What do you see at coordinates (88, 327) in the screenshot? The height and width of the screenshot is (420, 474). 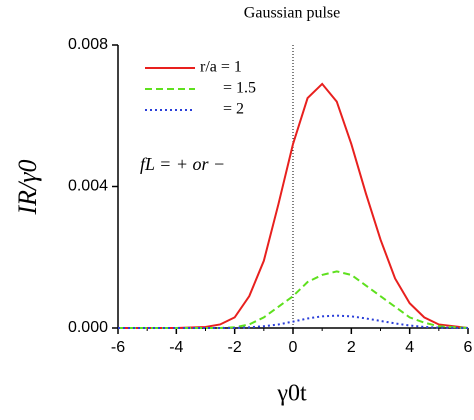 I see `y-tick-label: 0.000` at bounding box center [88, 327].